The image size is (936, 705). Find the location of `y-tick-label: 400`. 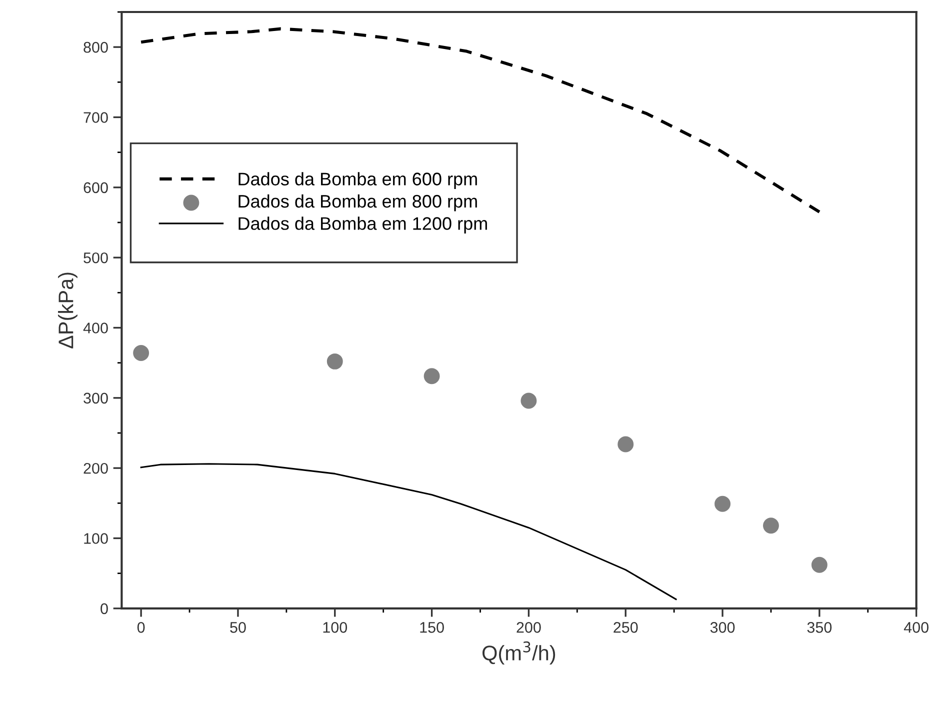

y-tick-label: 400 is located at coordinates (95, 328).